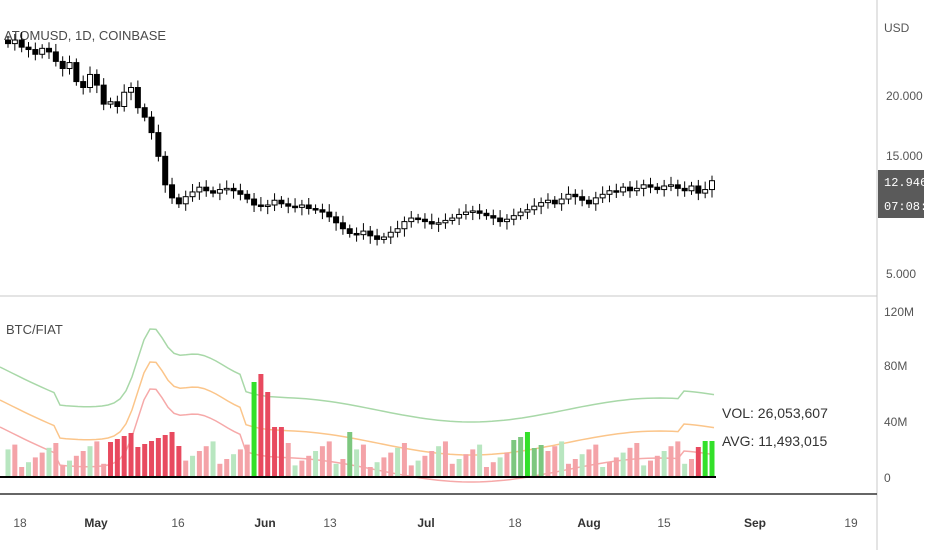 This screenshot has width=932, height=550. Describe the element at coordinates (96, 523) in the screenshot. I see `date-tick: May` at that location.